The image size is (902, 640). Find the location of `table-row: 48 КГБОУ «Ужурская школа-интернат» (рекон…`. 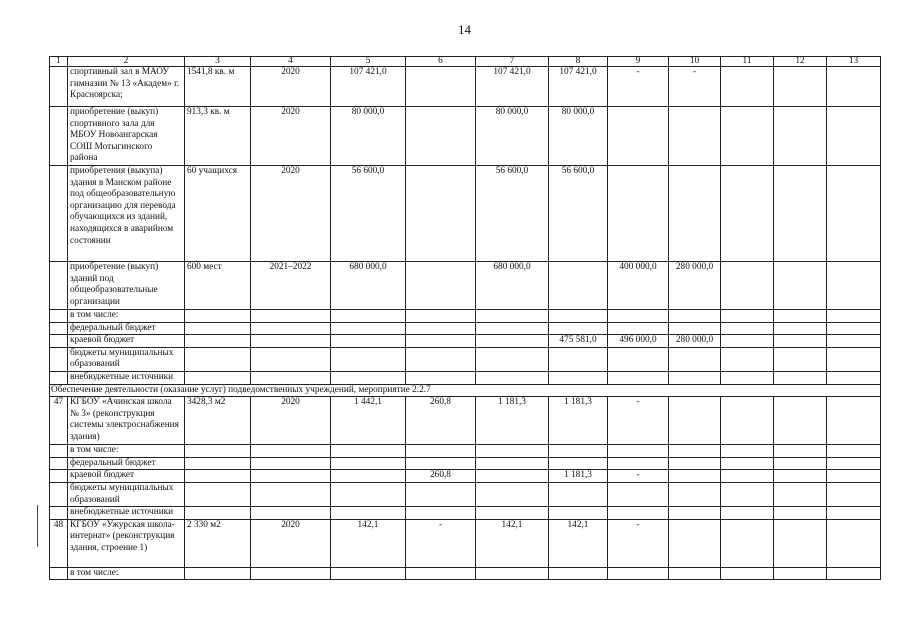

table-row: 48 КГБОУ «Ужурская школа-интернат» (рекон… is located at coordinates (465, 543).